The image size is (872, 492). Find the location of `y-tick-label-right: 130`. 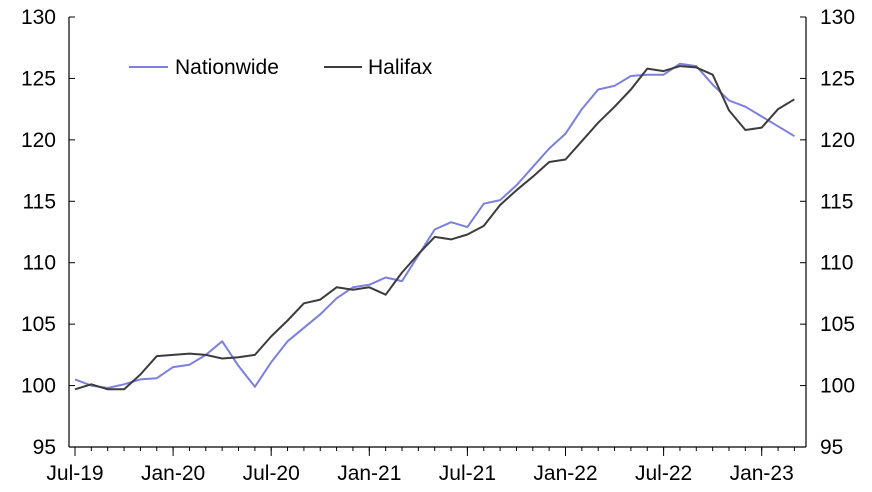

y-tick-label-right: 130 is located at coordinates (837, 17).